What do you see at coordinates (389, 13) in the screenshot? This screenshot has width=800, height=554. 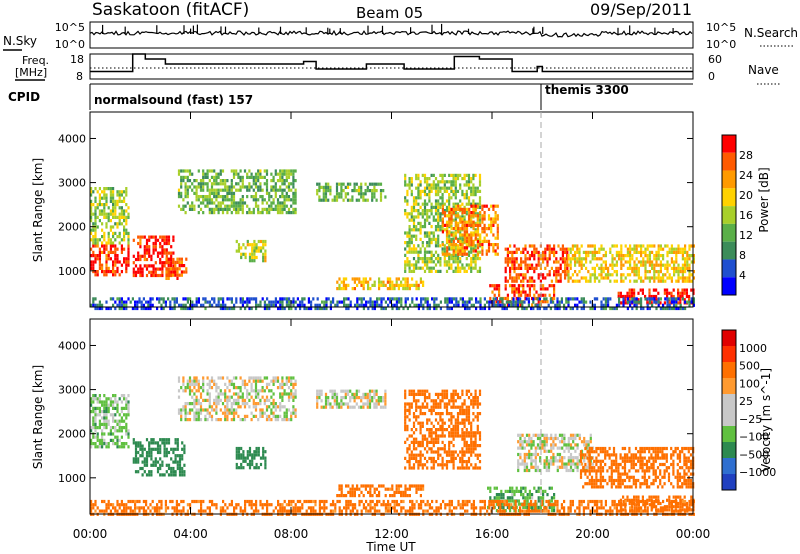 I see `beam-label: Beam 05` at bounding box center [389, 13].